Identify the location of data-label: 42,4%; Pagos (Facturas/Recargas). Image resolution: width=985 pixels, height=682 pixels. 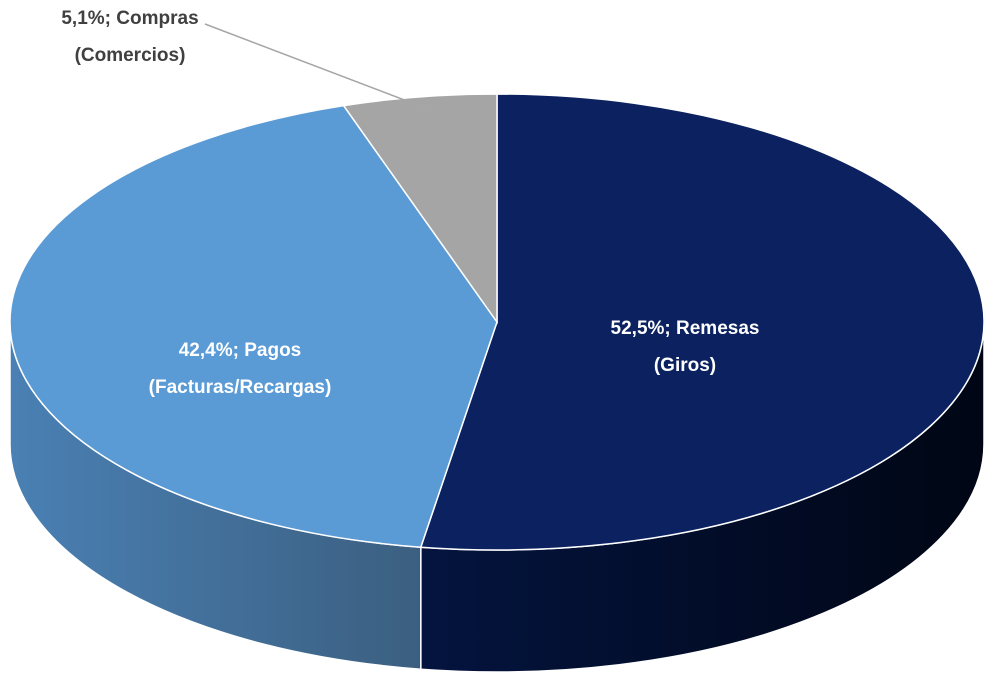
(240, 369).